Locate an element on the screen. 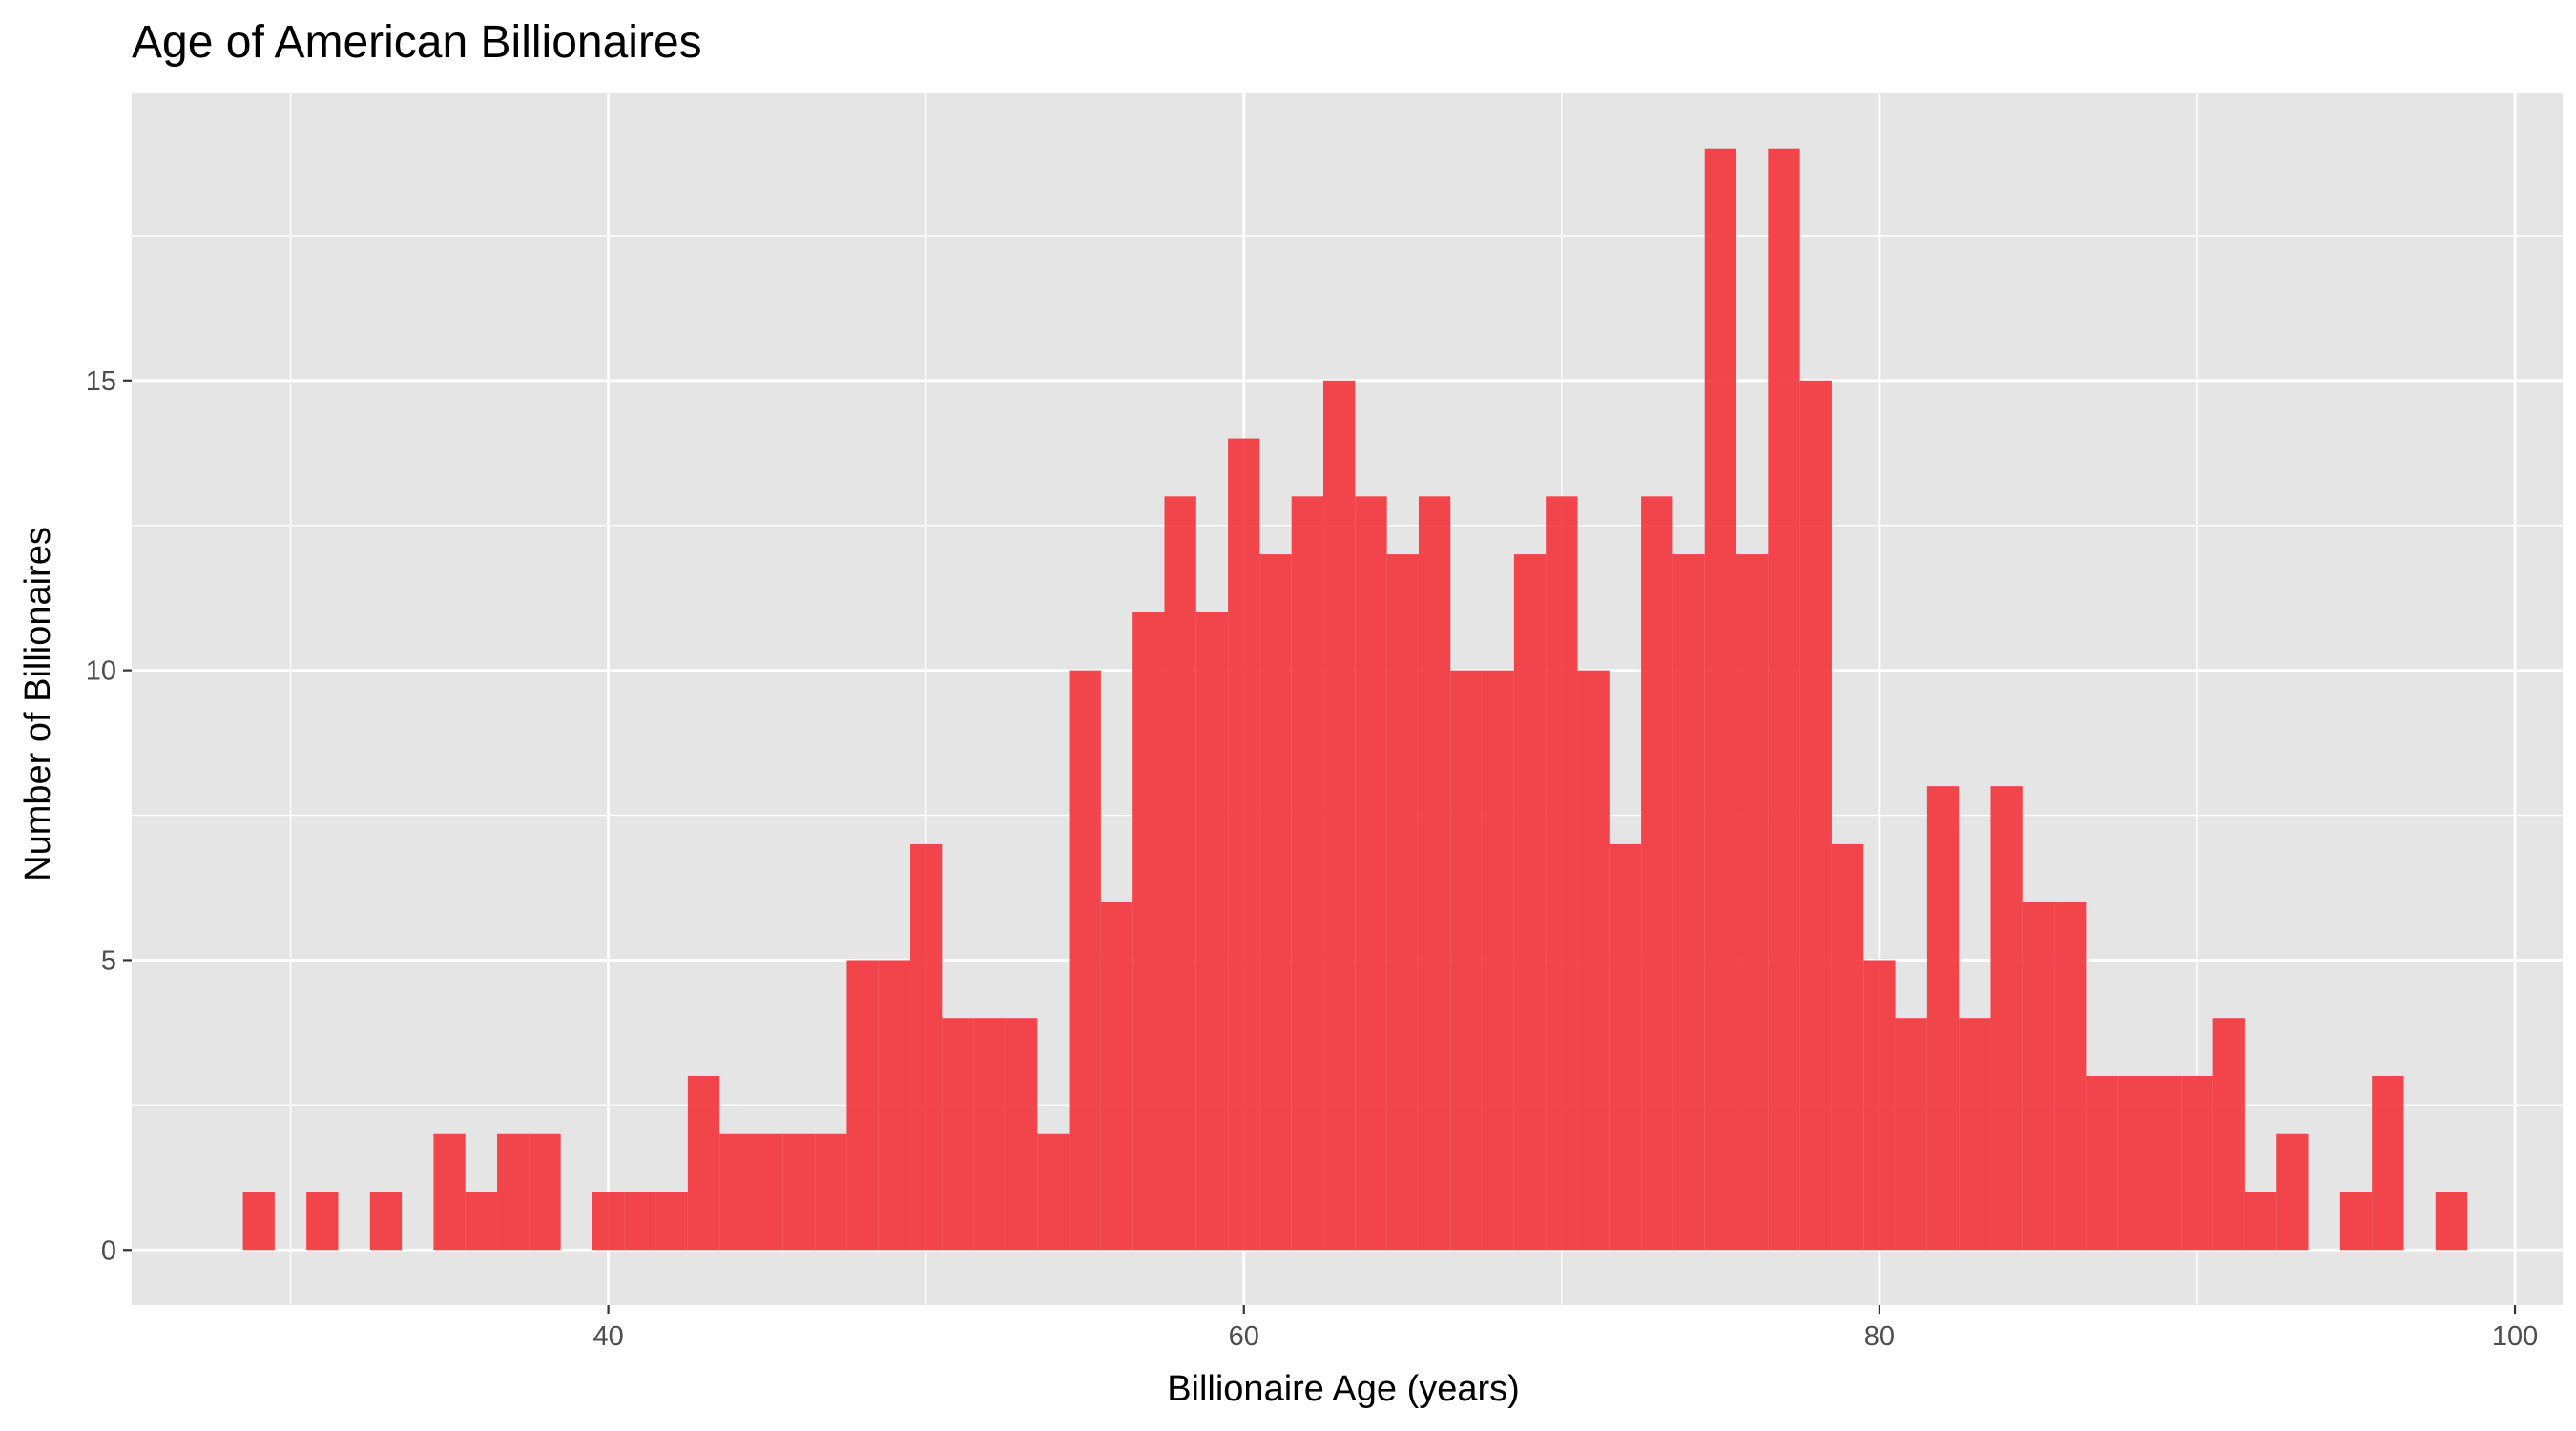 The image size is (2576, 1431). y-tick-label: 5 is located at coordinates (108, 961).